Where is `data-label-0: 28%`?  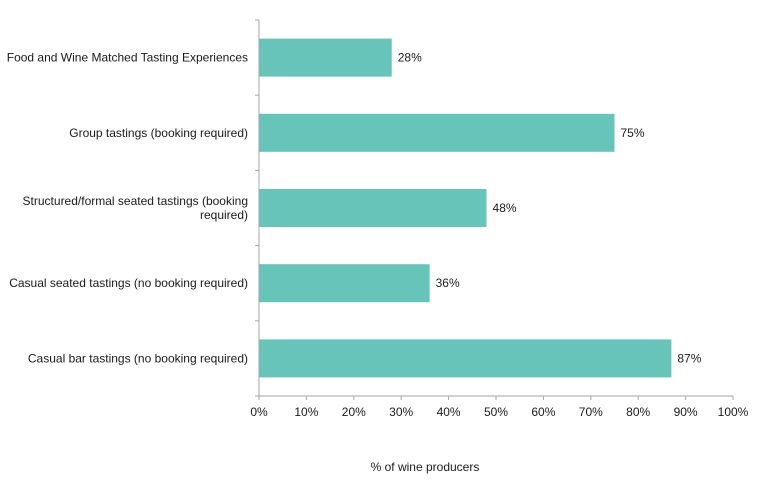 data-label-0: 28% is located at coordinates (410, 58).